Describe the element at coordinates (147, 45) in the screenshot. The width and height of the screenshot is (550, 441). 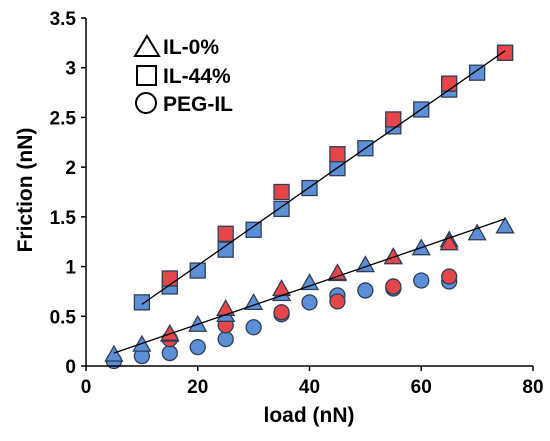
I see `legend-triangle-marker` at that location.